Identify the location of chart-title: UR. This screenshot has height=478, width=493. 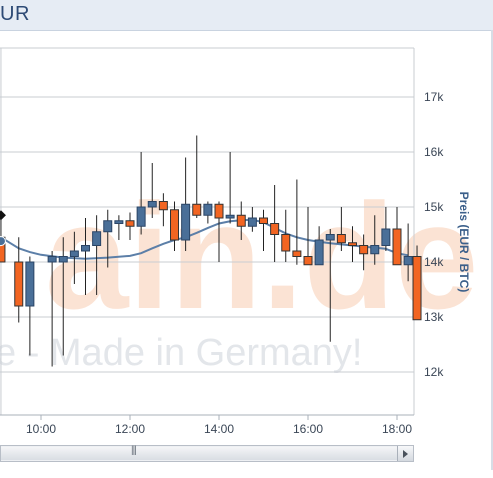
(15, 14).